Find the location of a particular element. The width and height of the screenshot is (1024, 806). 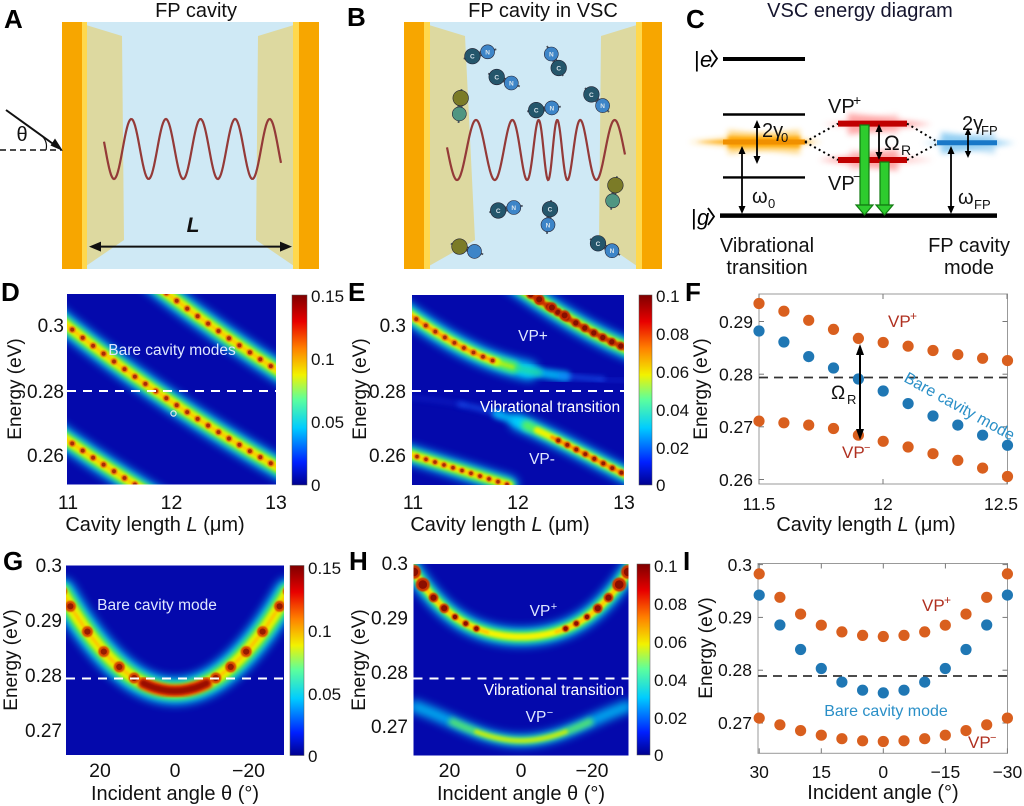

svg-text: E is located at coordinates (356, 292).